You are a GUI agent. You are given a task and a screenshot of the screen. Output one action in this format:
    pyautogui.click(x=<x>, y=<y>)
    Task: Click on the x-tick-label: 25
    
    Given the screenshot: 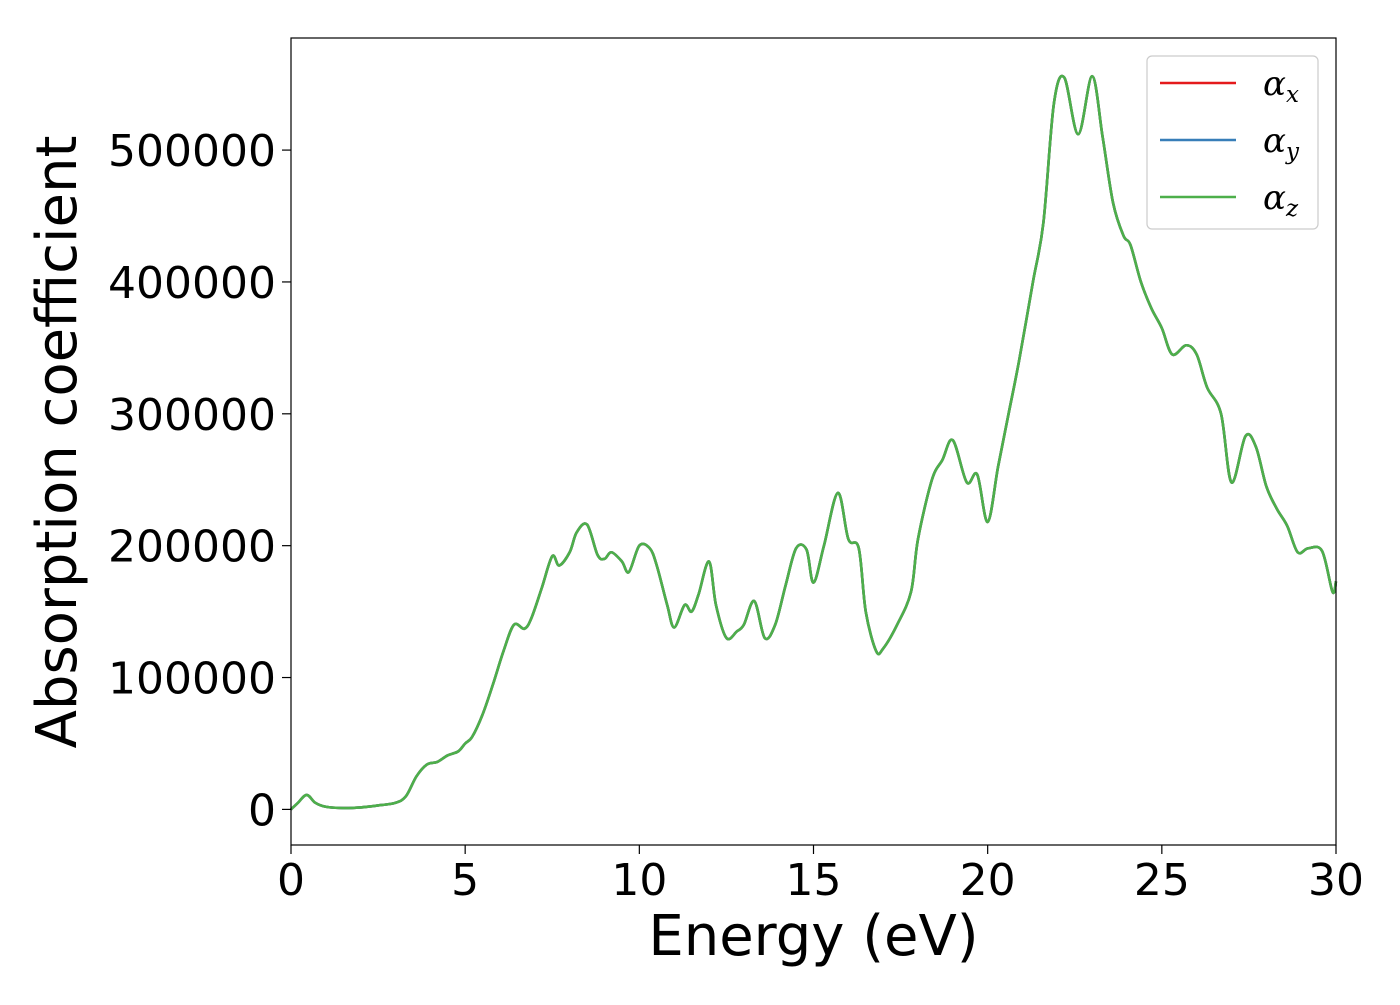 What is the action you would take?
    pyautogui.click(x=1162, y=880)
    